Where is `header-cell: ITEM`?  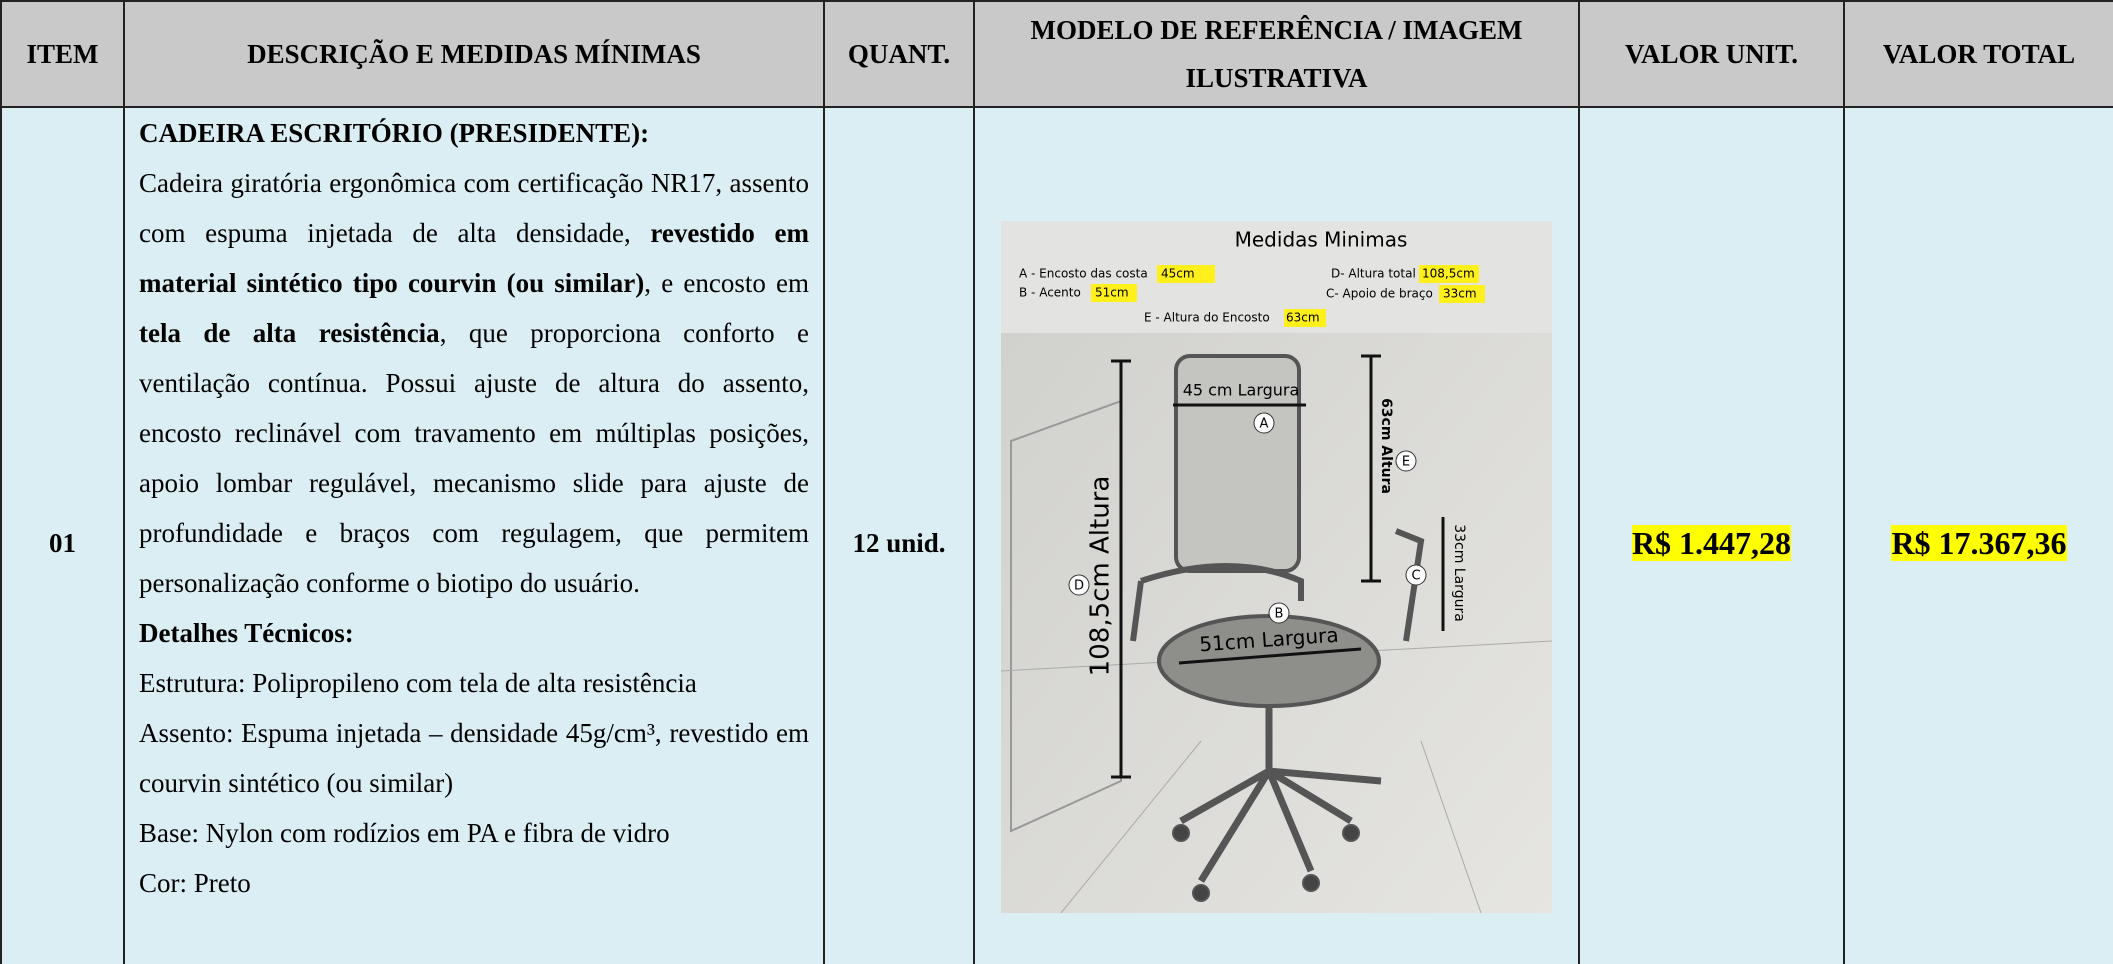 header-cell: ITEM is located at coordinates (62, 54).